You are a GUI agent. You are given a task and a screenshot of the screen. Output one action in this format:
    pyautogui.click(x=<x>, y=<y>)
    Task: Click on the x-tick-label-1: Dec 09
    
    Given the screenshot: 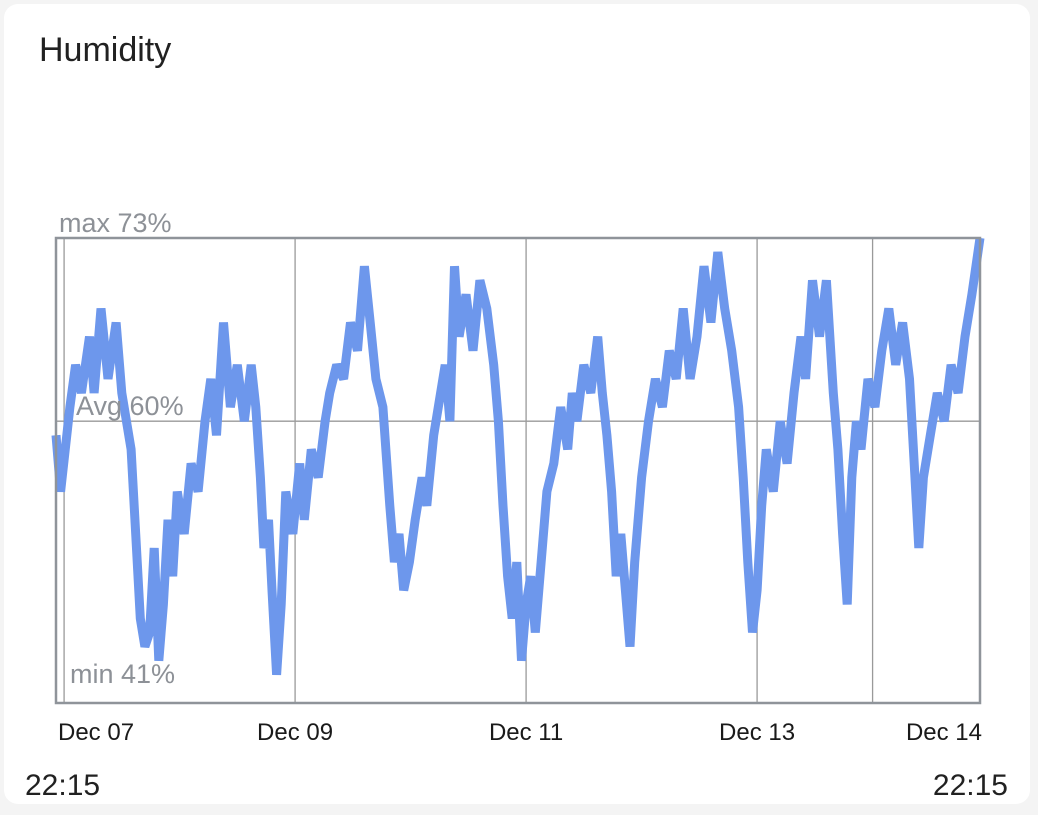 What is the action you would take?
    pyautogui.click(x=295, y=732)
    